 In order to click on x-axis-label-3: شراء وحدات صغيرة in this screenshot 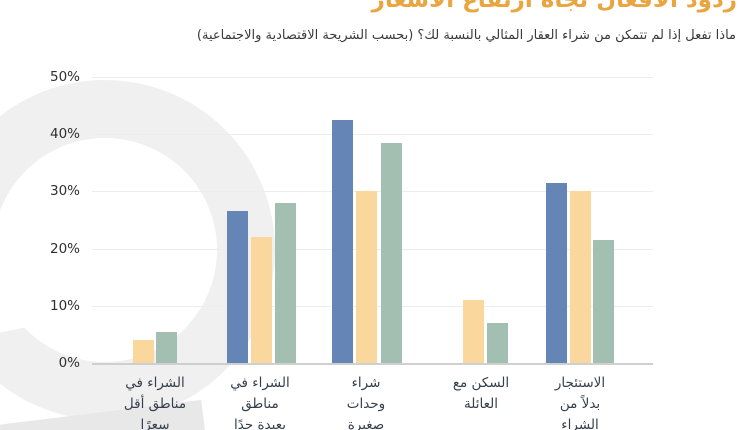, I will do `click(366, 401)`.